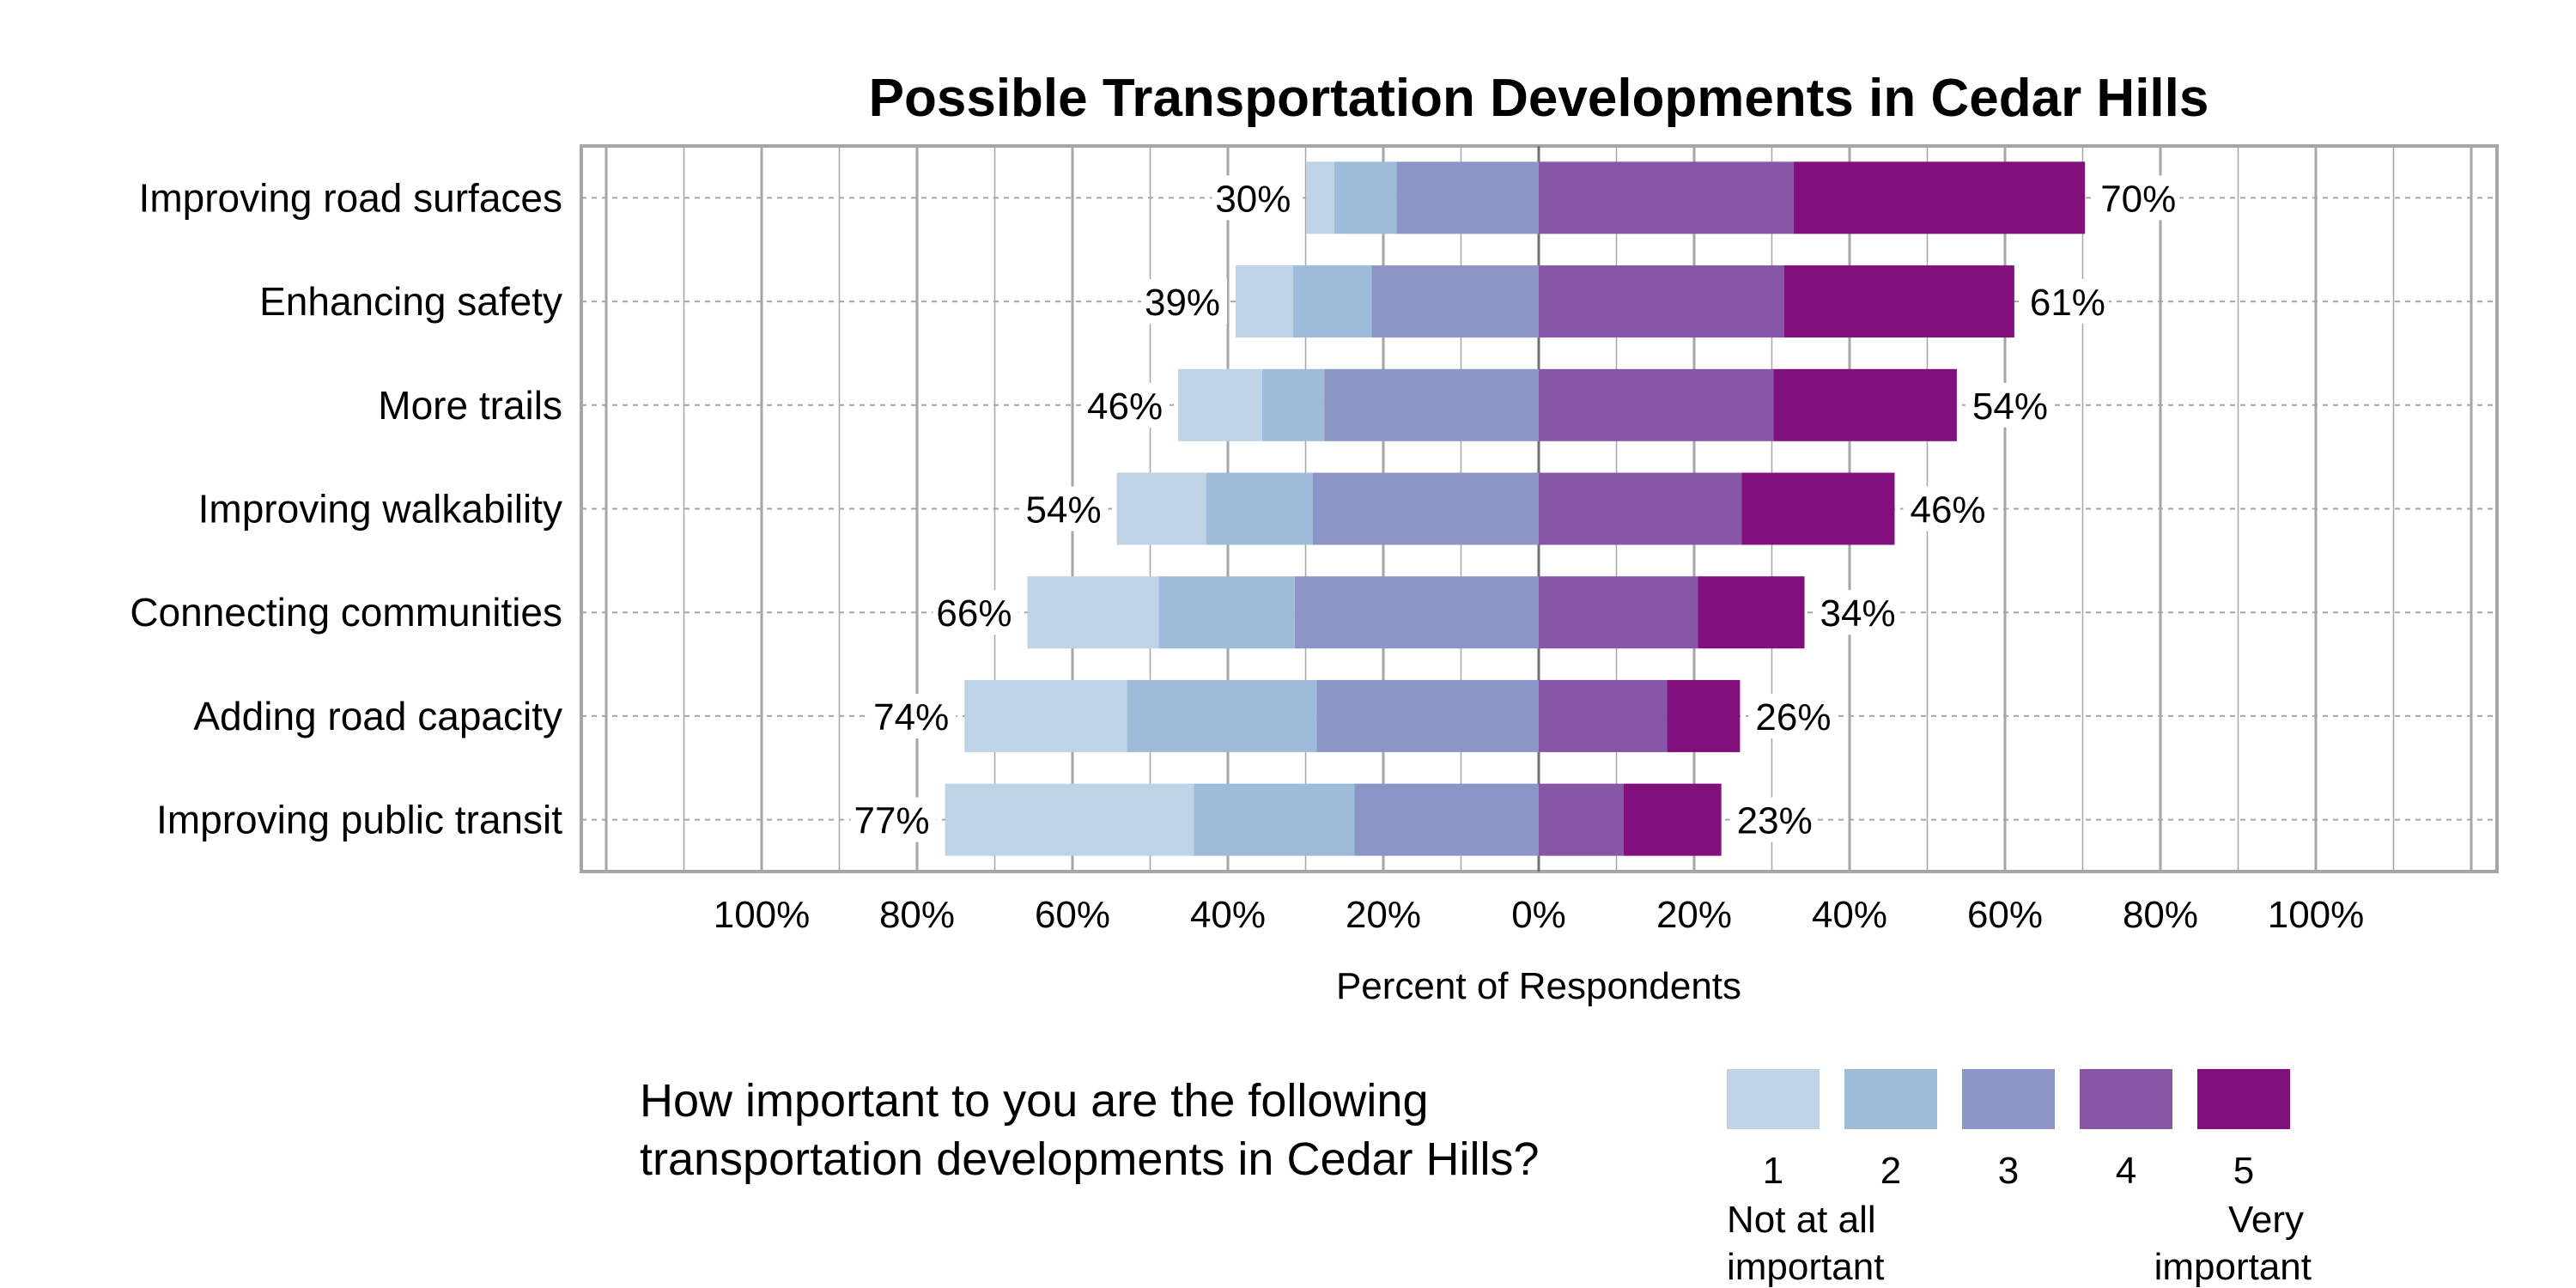 This screenshot has width=2576, height=1288. What do you see at coordinates (1253, 199) in the screenshot?
I see `data-label-left: 30%` at bounding box center [1253, 199].